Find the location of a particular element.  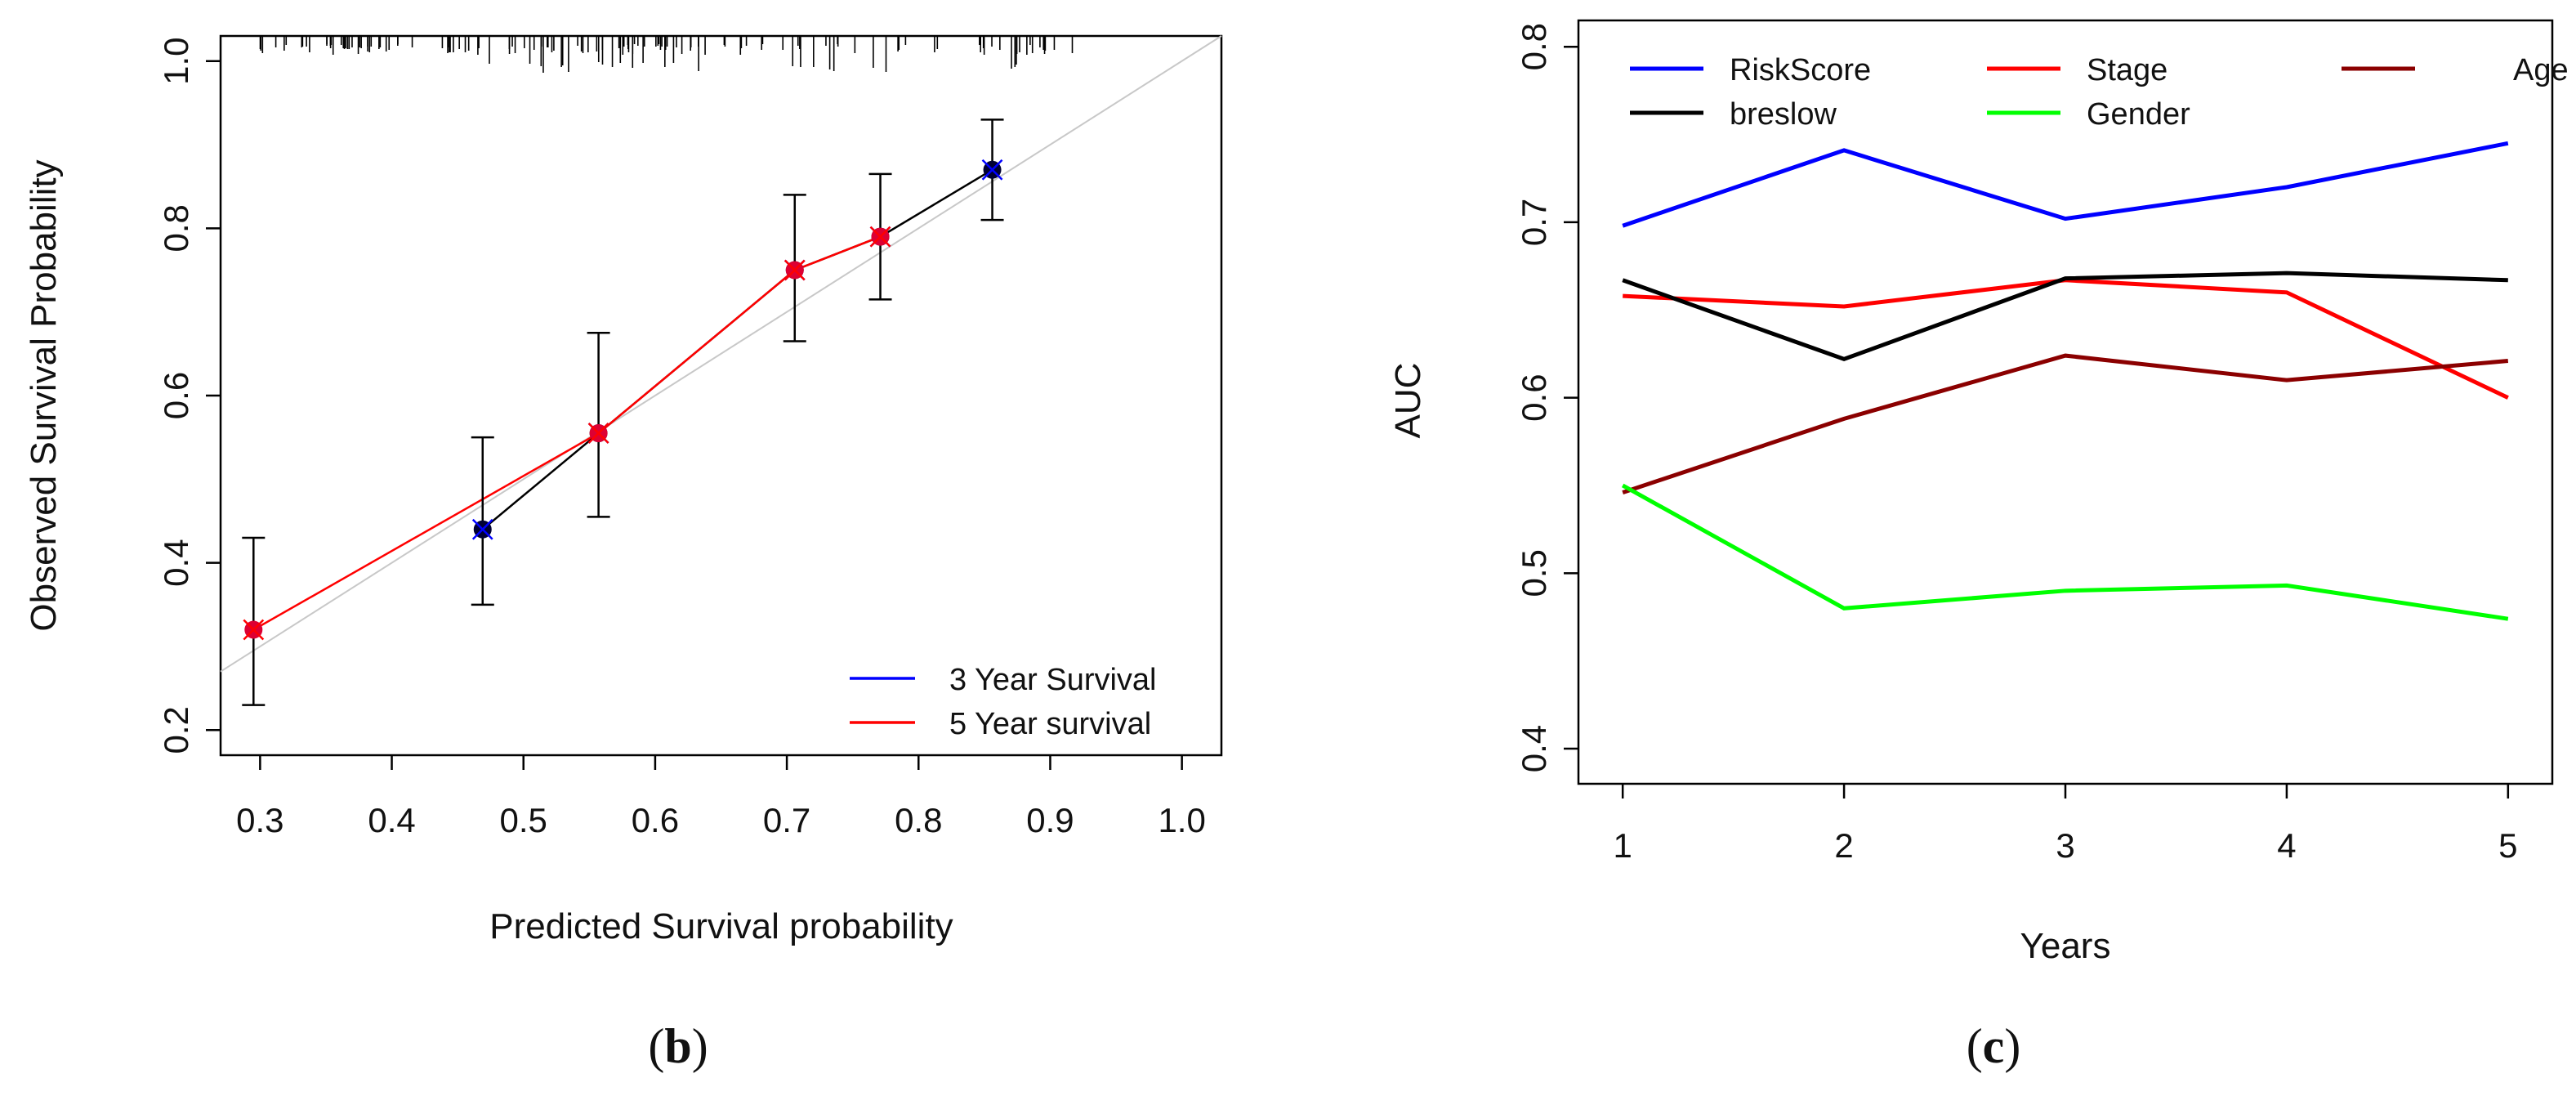

x-tick-label: 0.8 is located at coordinates (919, 820).